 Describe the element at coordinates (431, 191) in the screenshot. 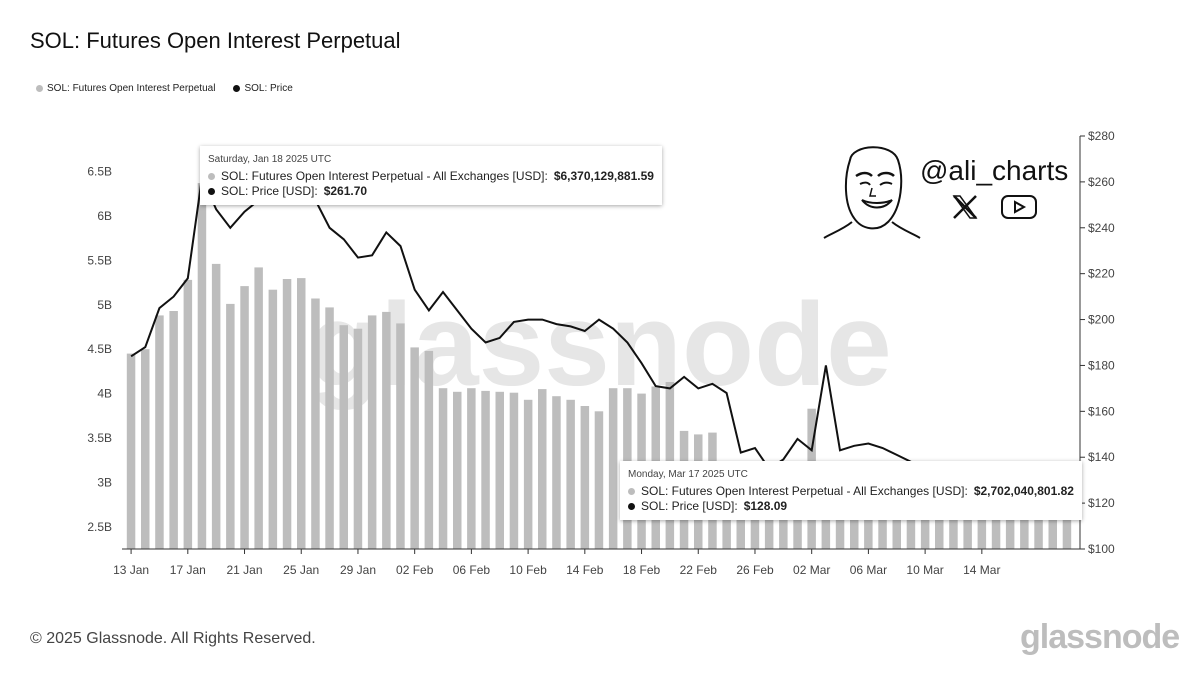

I see `tooltip-row-price: SOL: Price [USD]: $261.70` at that location.